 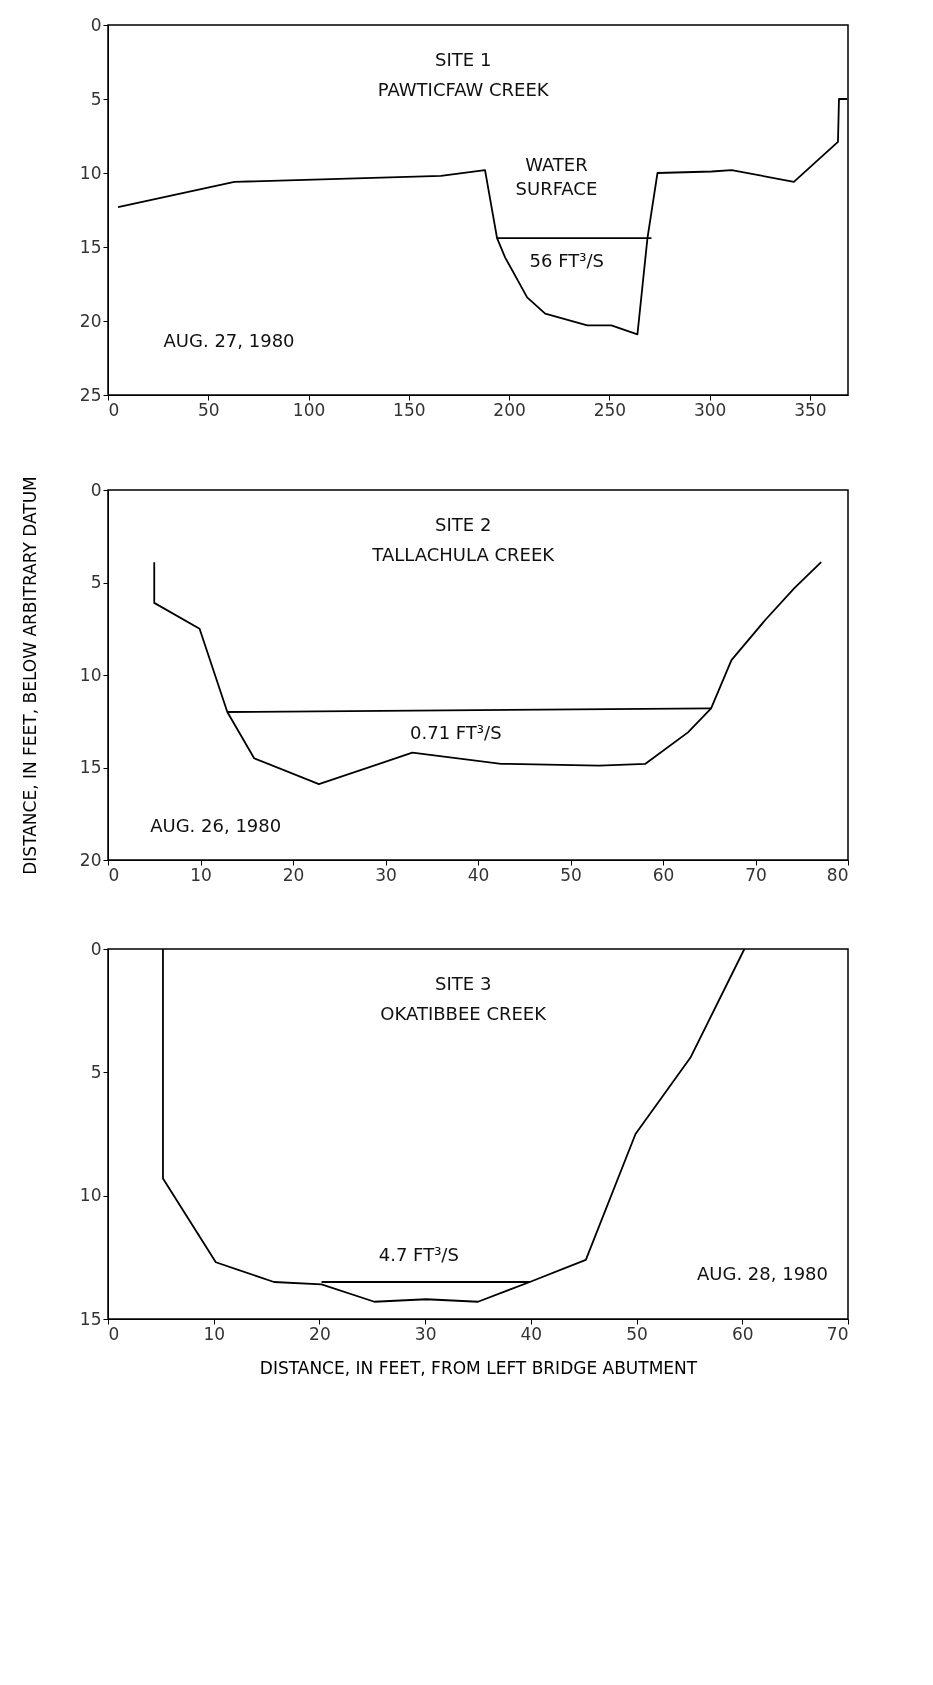 I want to click on text: OKATIBBEE CREEK, so click(x=464, y=1013).